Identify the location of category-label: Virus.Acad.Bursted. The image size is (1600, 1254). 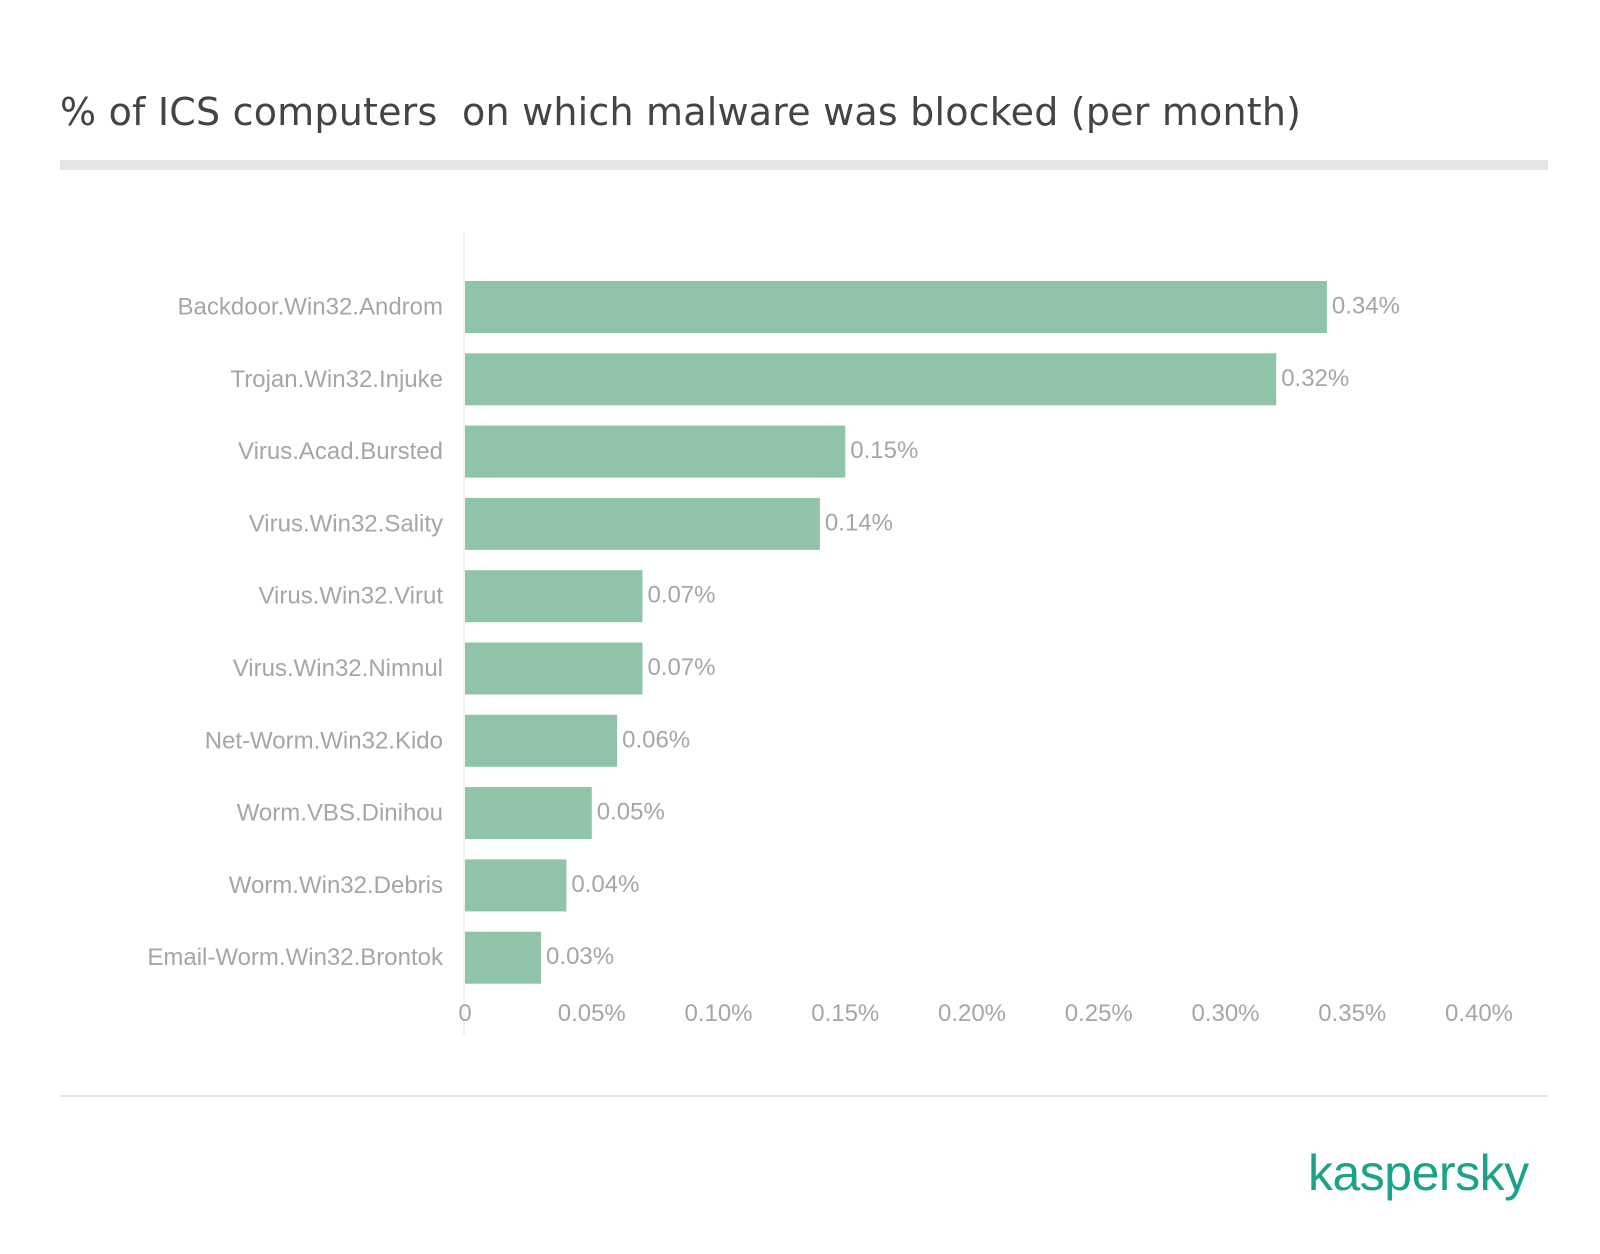
(340, 451).